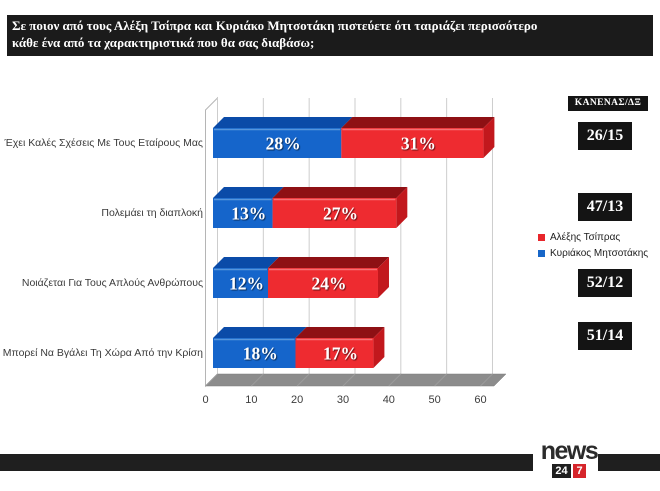 This screenshot has width=660, height=491. I want to click on bar-value-label: 18%, so click(260, 354).